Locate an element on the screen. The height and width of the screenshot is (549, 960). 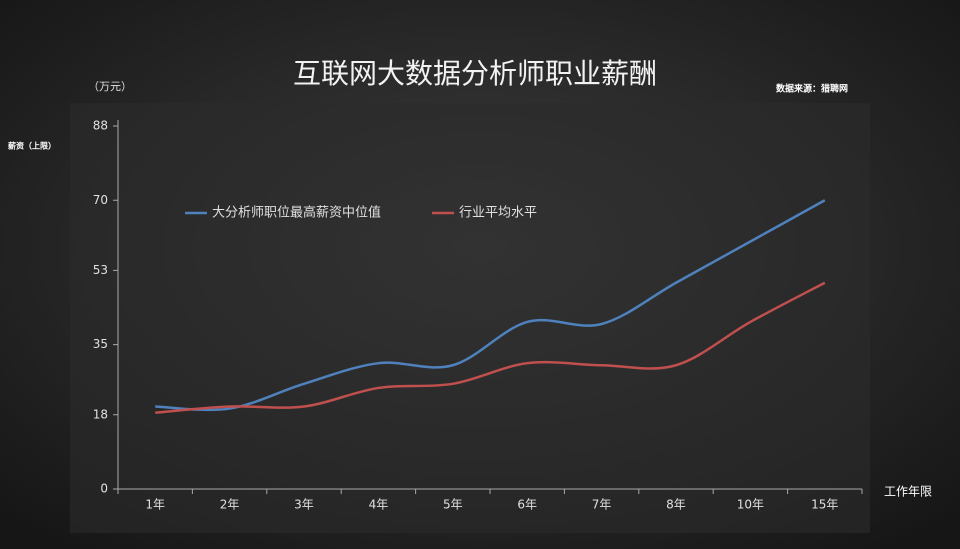
x-tick-label: 6年 is located at coordinates (527, 505).